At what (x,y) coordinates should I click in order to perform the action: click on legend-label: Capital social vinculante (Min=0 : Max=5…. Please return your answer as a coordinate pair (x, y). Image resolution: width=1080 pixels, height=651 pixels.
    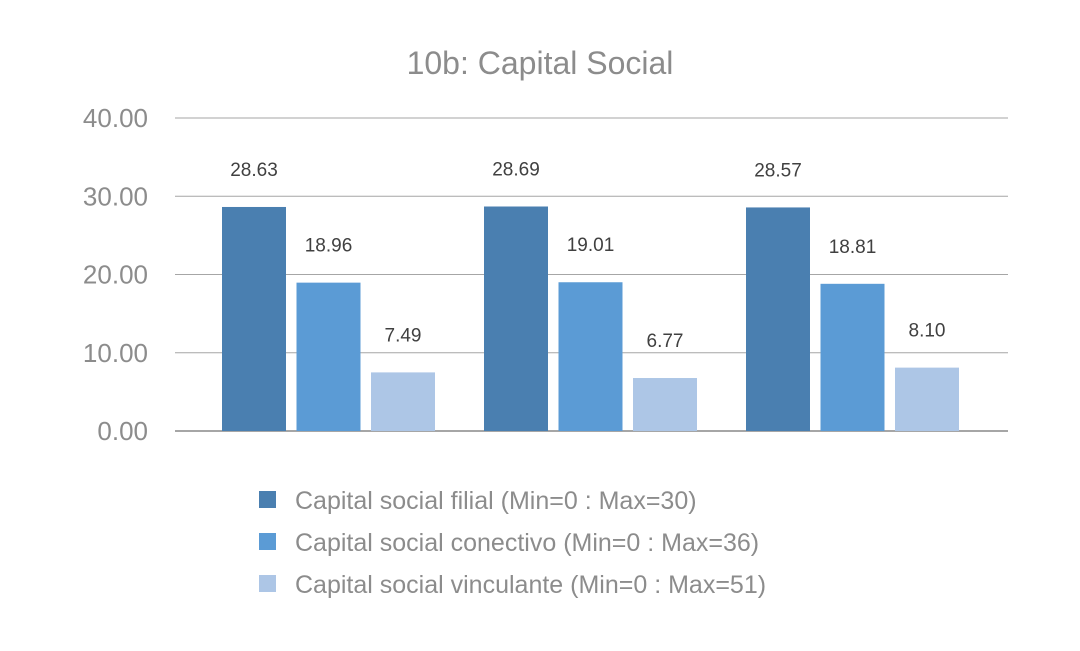
    Looking at the image, I should click on (530, 585).